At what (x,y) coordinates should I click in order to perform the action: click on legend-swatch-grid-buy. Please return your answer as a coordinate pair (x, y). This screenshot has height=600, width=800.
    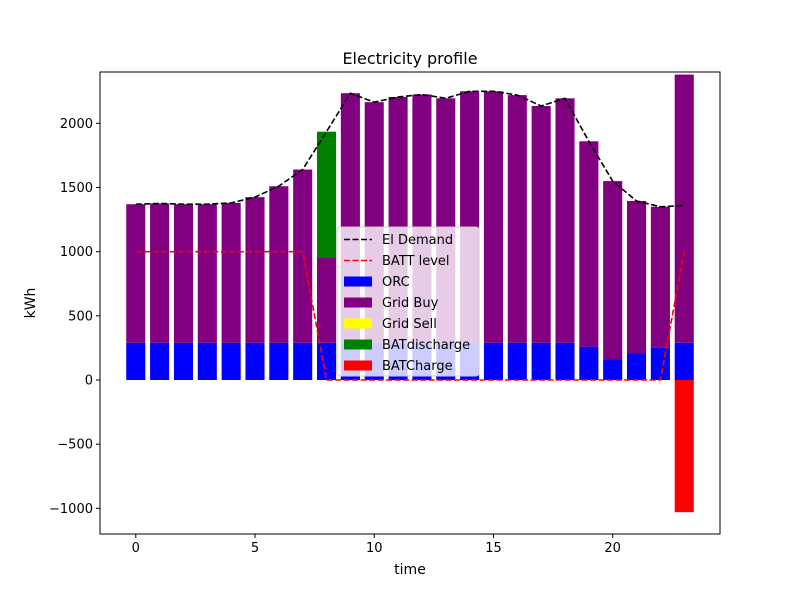
    Looking at the image, I should click on (358, 302).